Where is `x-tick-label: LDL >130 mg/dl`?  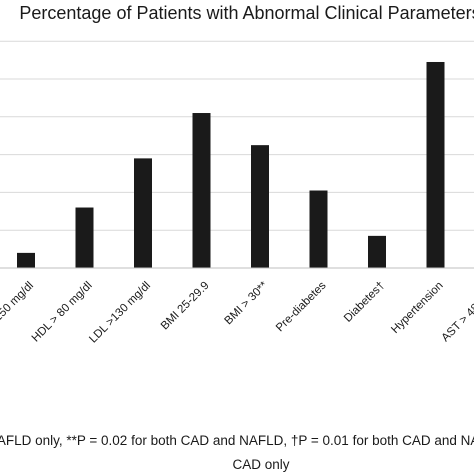
x-tick-label: LDL >130 mg/dl is located at coordinates (120, 313).